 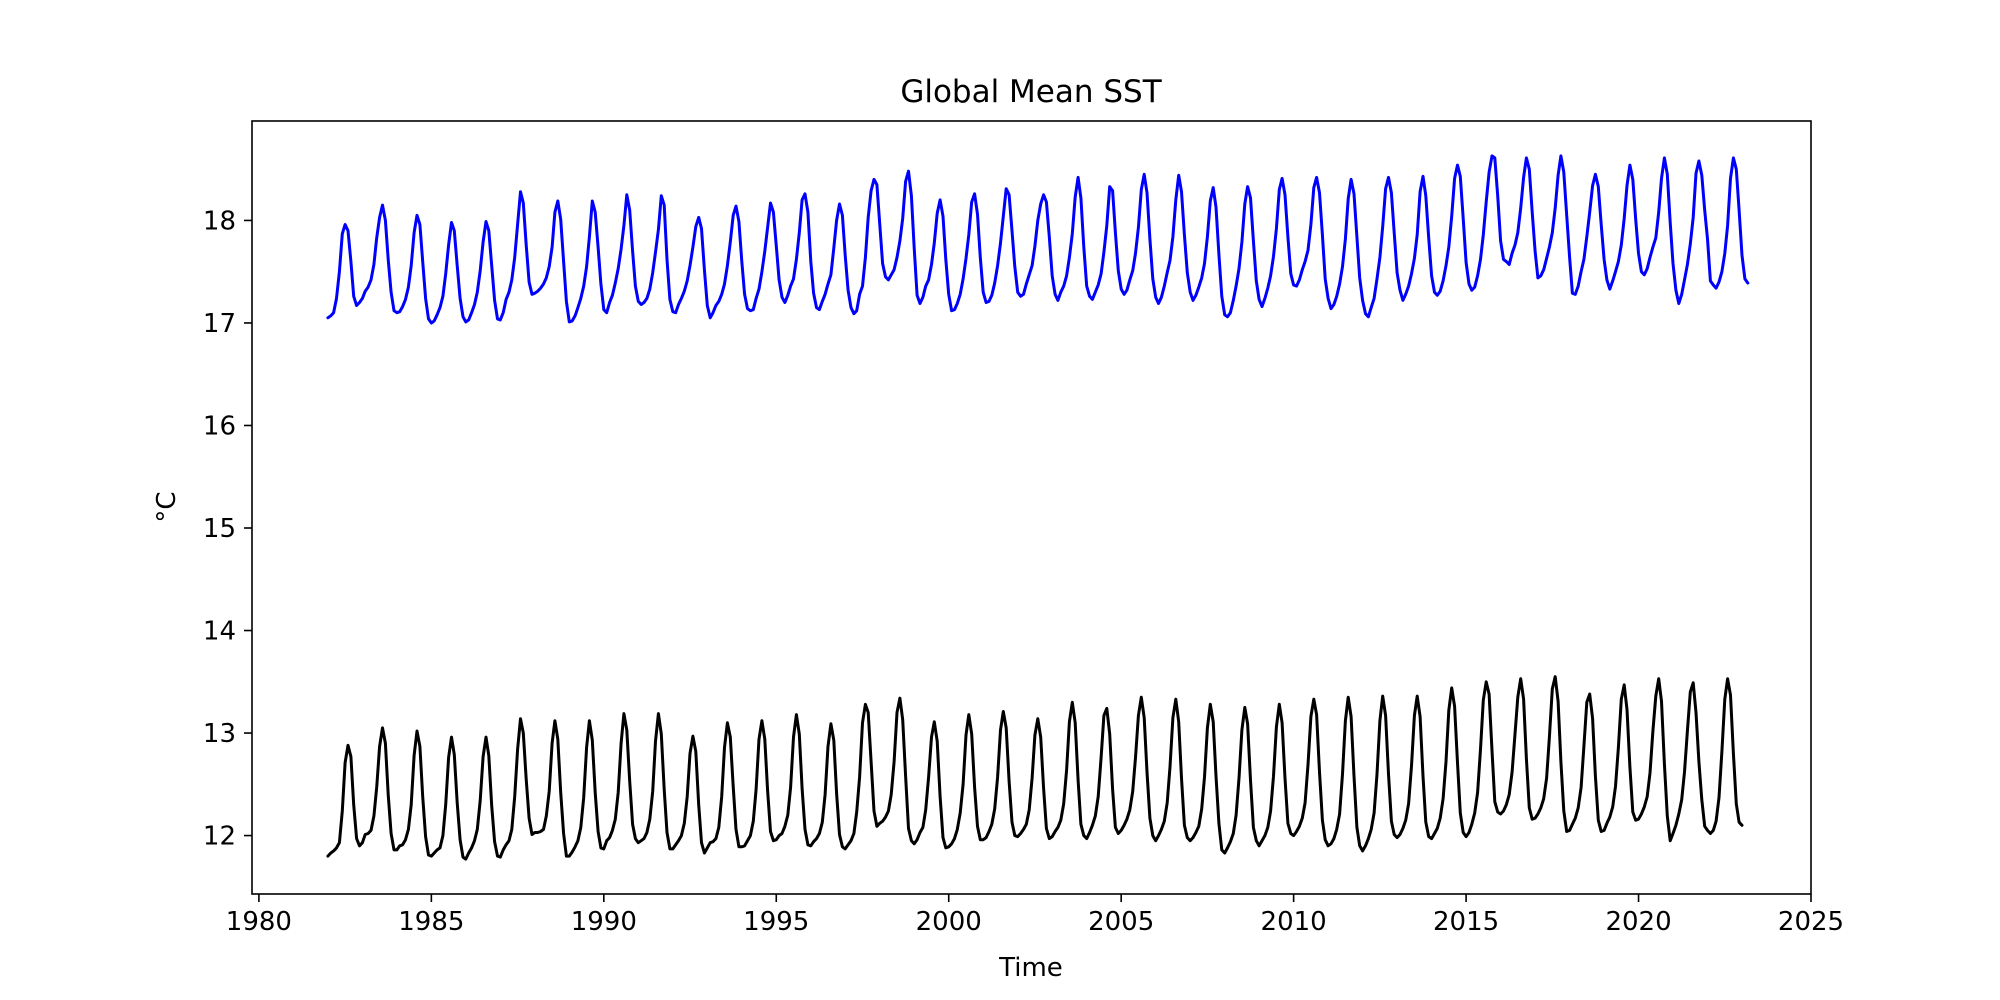 I want to click on y-tick-label: 18, so click(x=219, y=221).